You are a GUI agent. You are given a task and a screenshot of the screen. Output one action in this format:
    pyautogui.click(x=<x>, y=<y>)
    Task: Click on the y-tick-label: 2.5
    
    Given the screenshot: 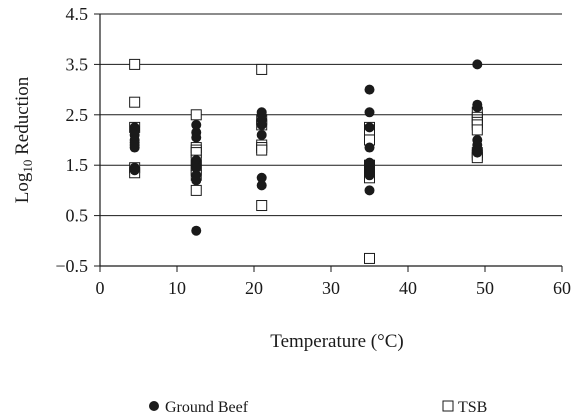 What is the action you would take?
    pyautogui.click(x=77, y=115)
    